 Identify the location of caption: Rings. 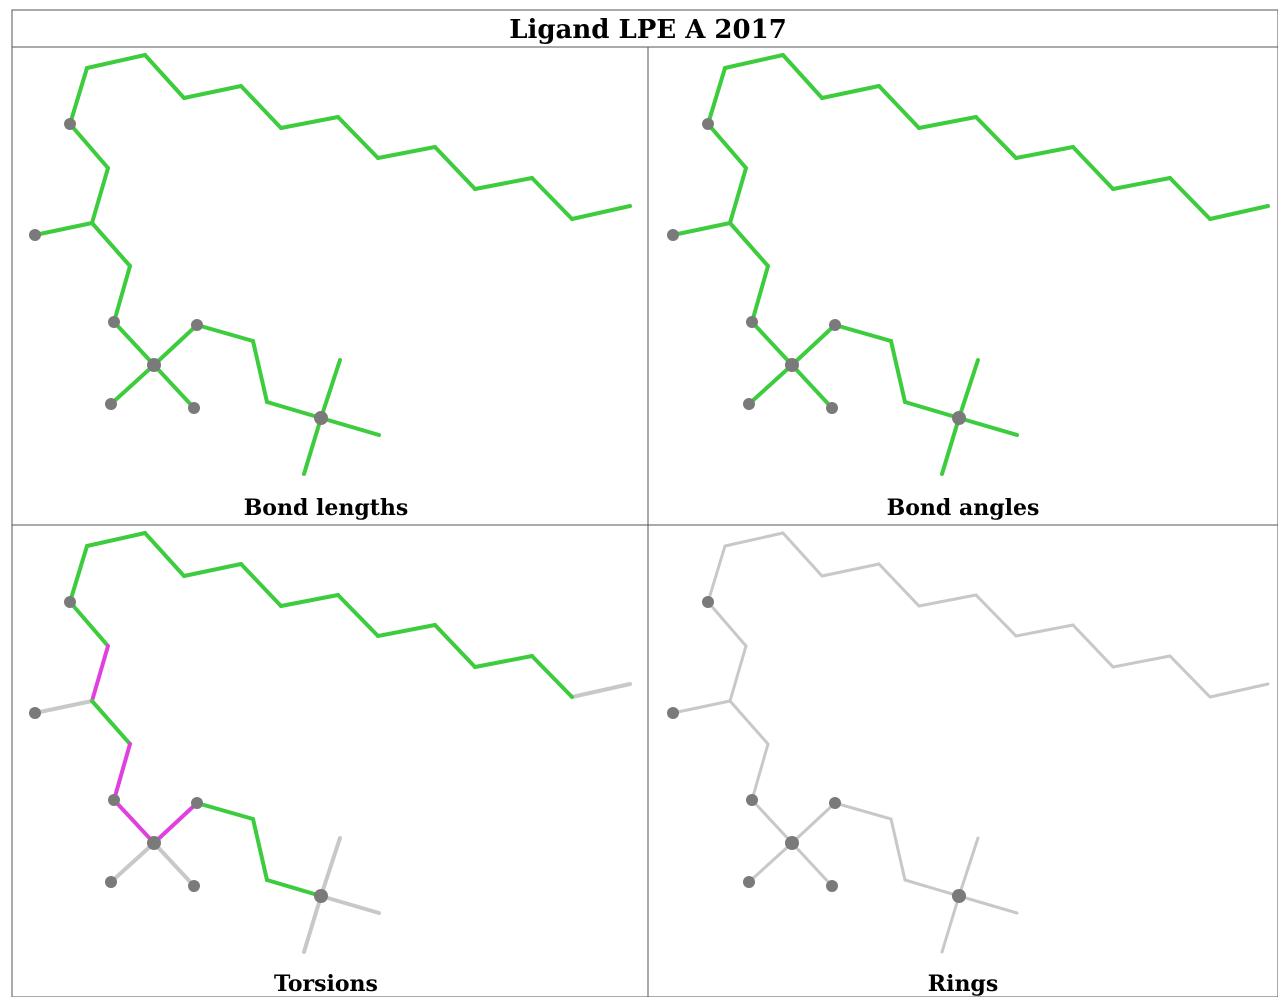
(963, 984).